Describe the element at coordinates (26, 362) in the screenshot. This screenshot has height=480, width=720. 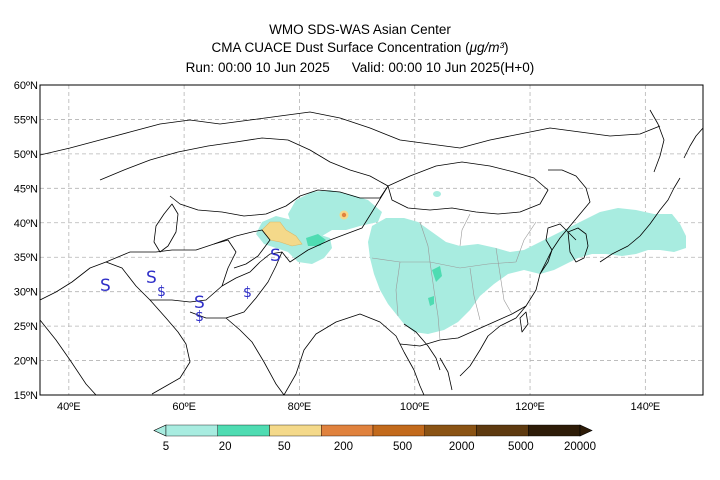
I see `latitude-label: 20ºN` at that location.